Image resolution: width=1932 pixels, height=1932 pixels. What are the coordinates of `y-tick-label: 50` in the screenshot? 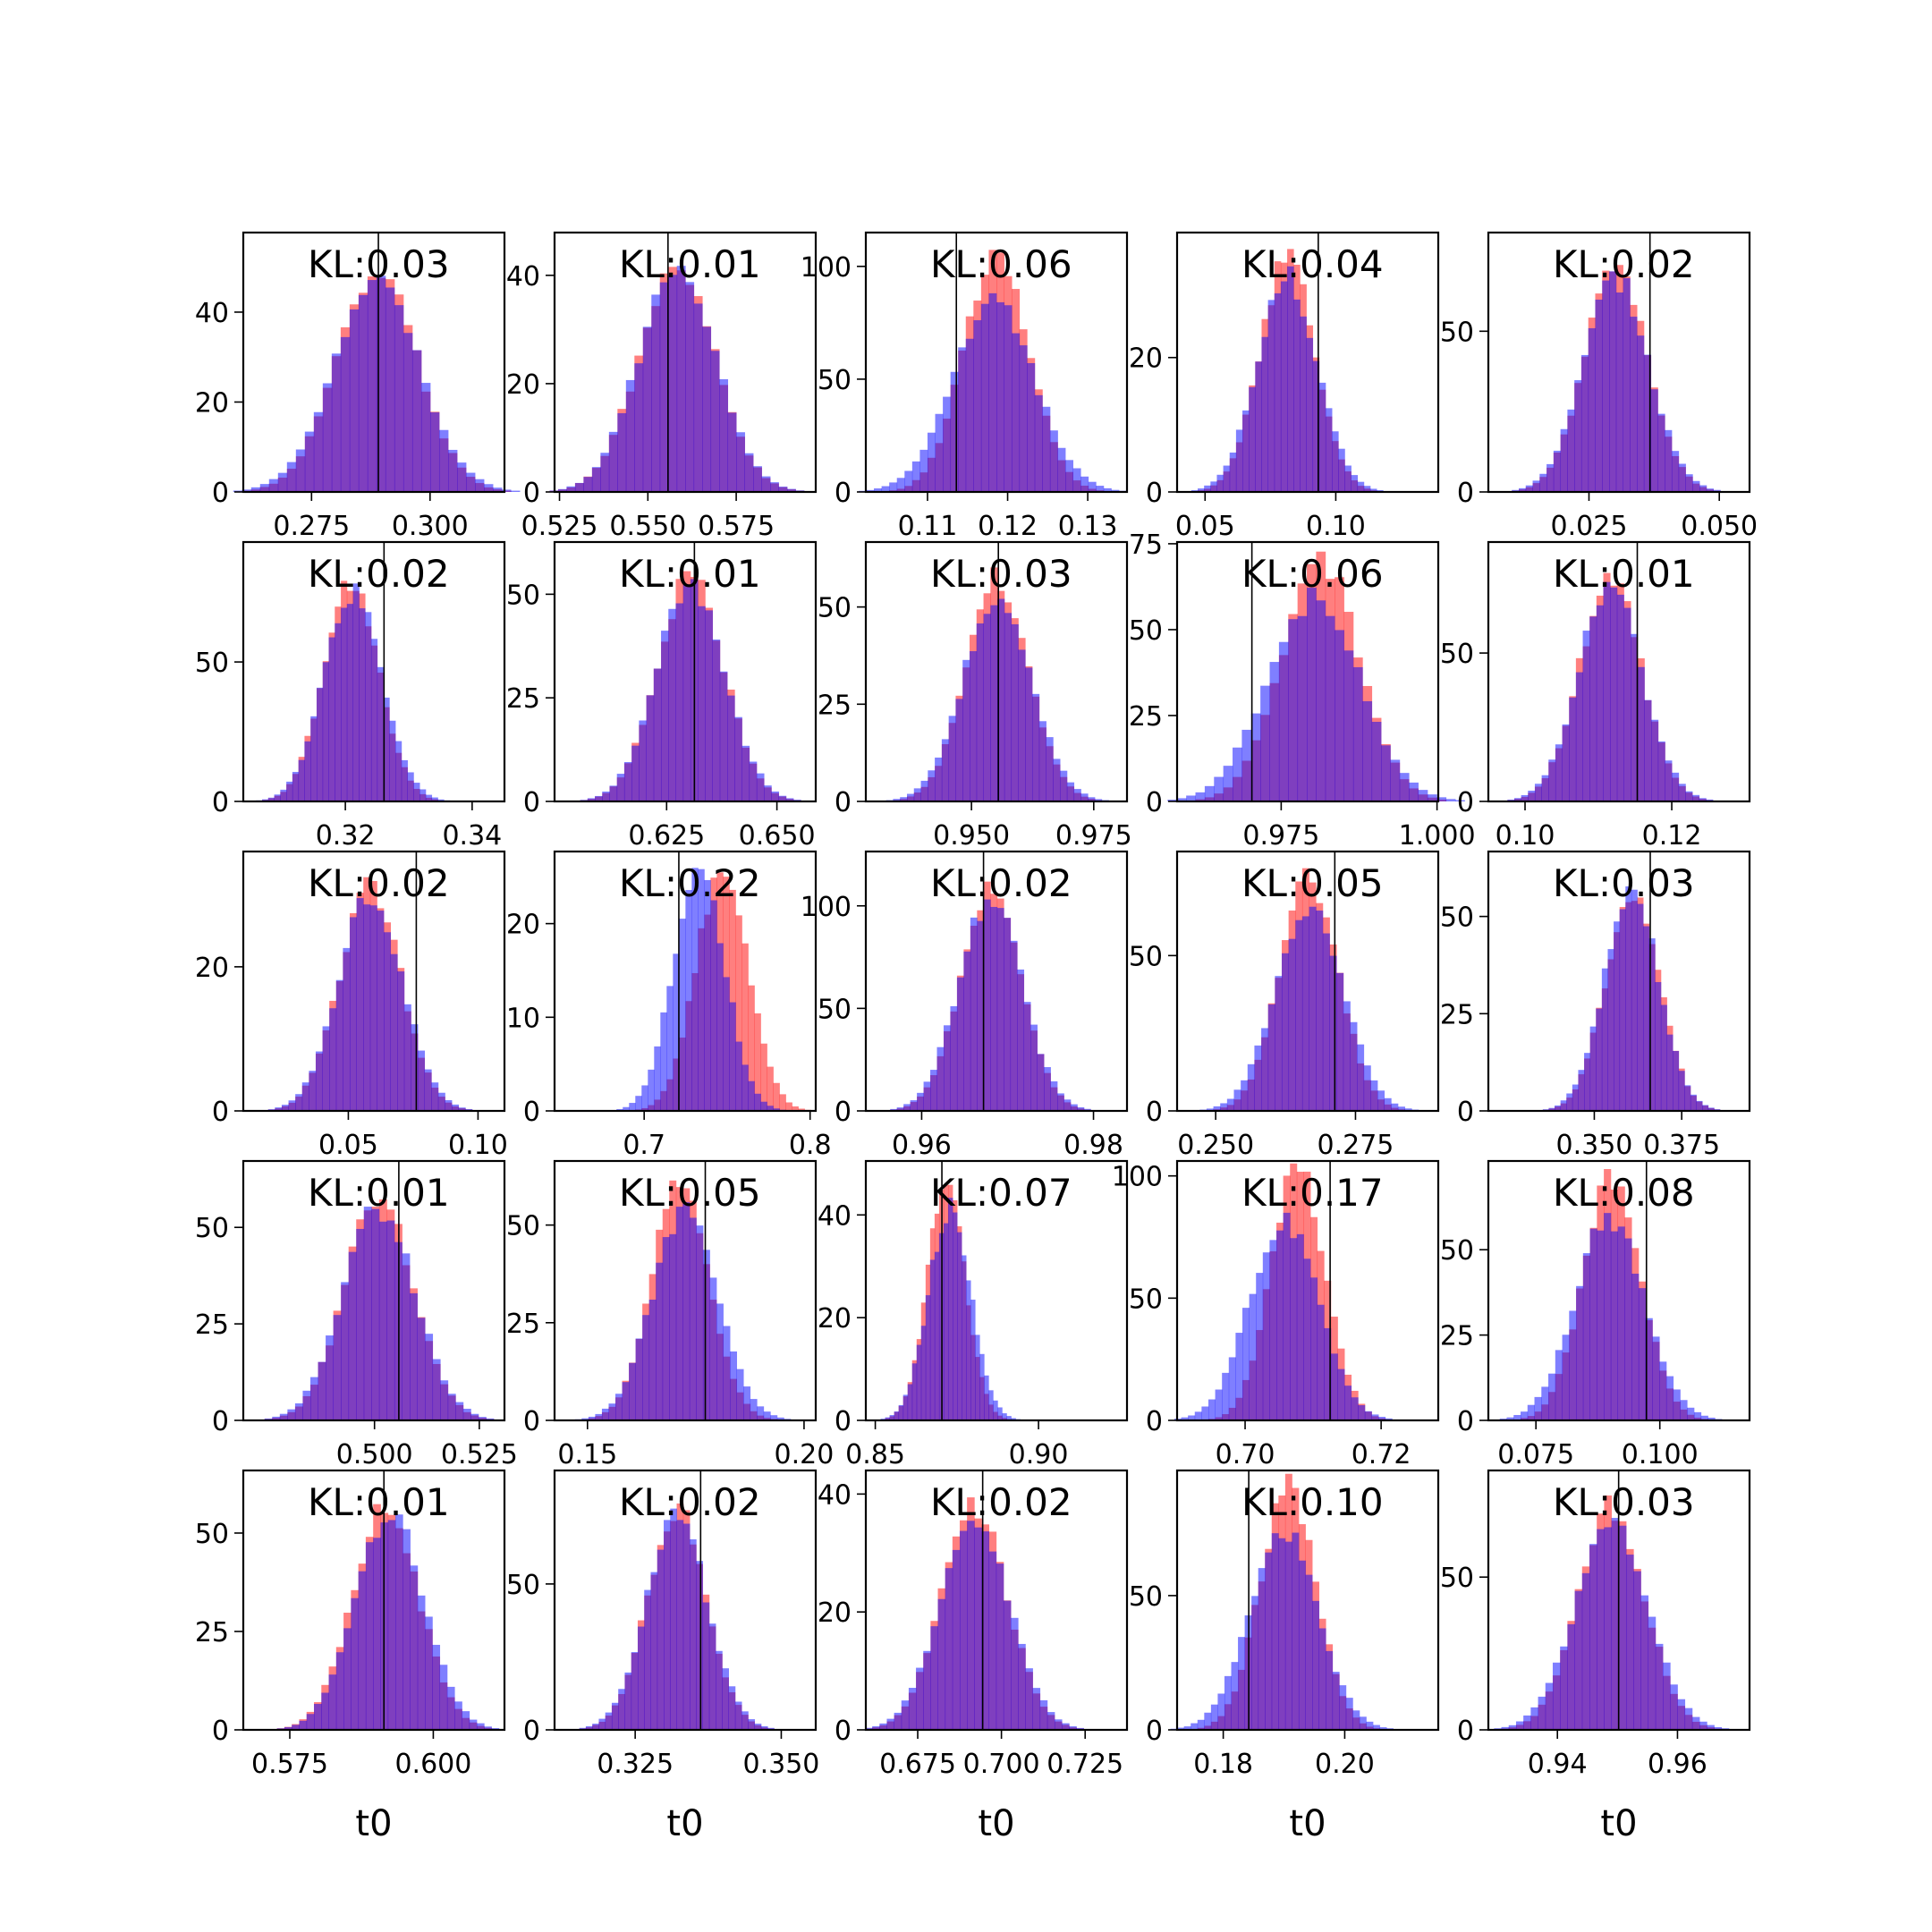 It's located at (523, 595).